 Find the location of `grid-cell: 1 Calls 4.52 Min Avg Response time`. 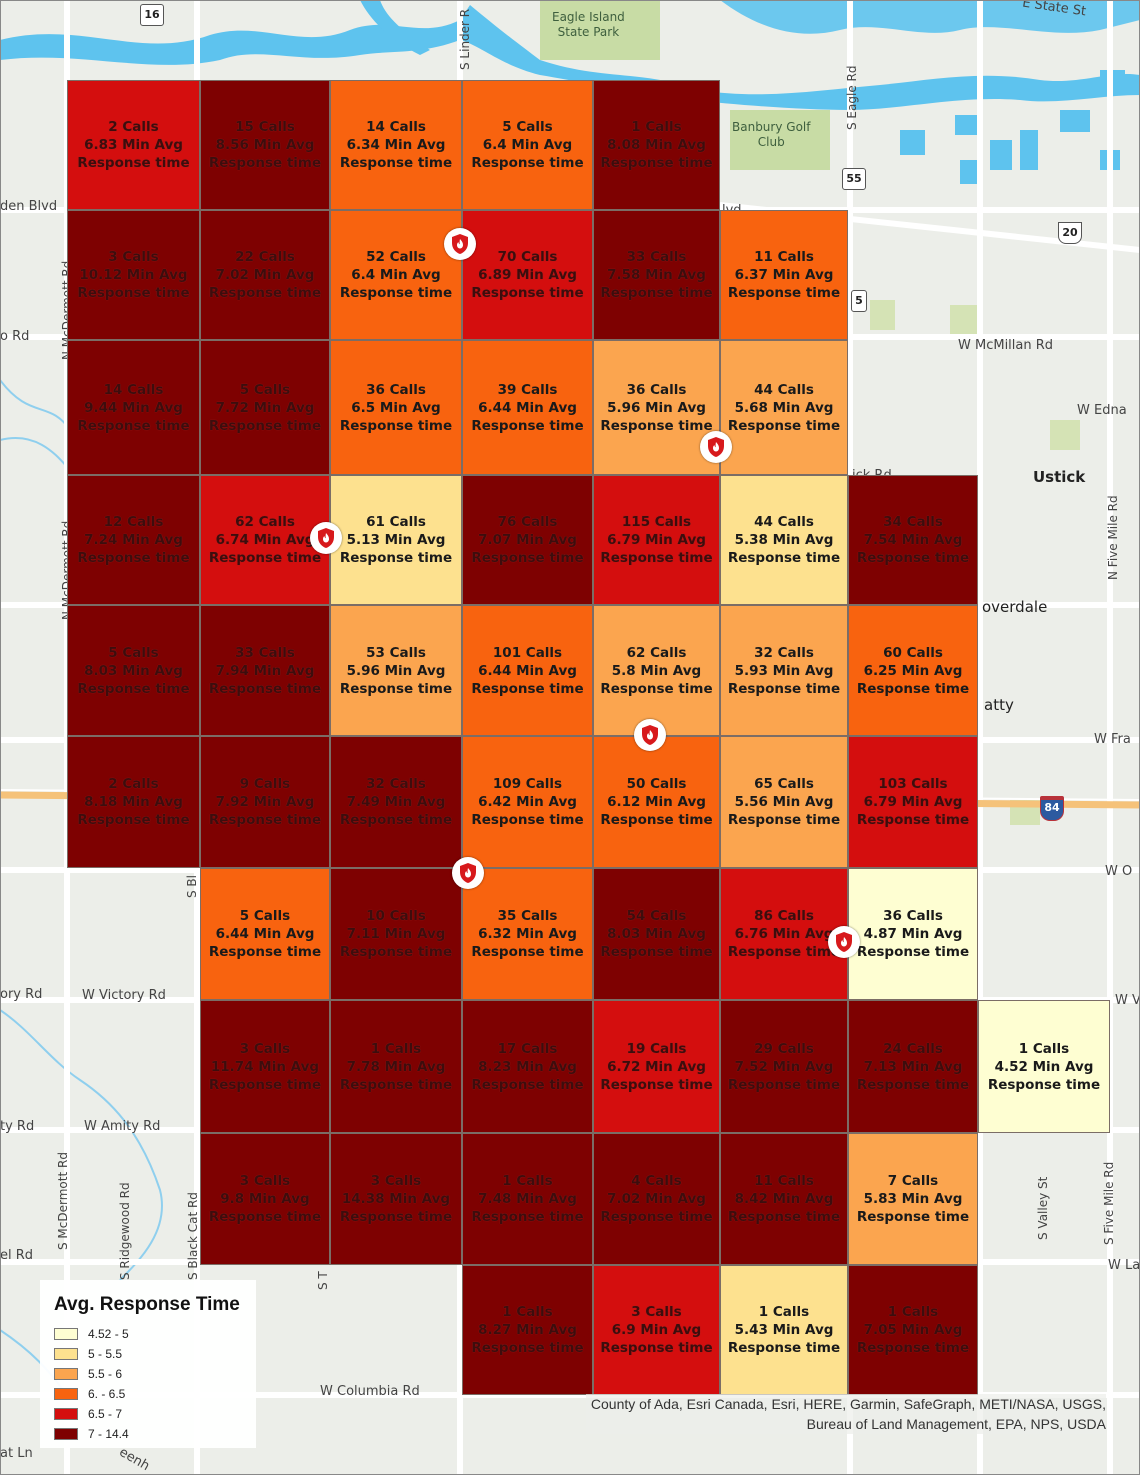

grid-cell: 1 Calls 4.52 Min Avg Response time is located at coordinates (1044, 1066).